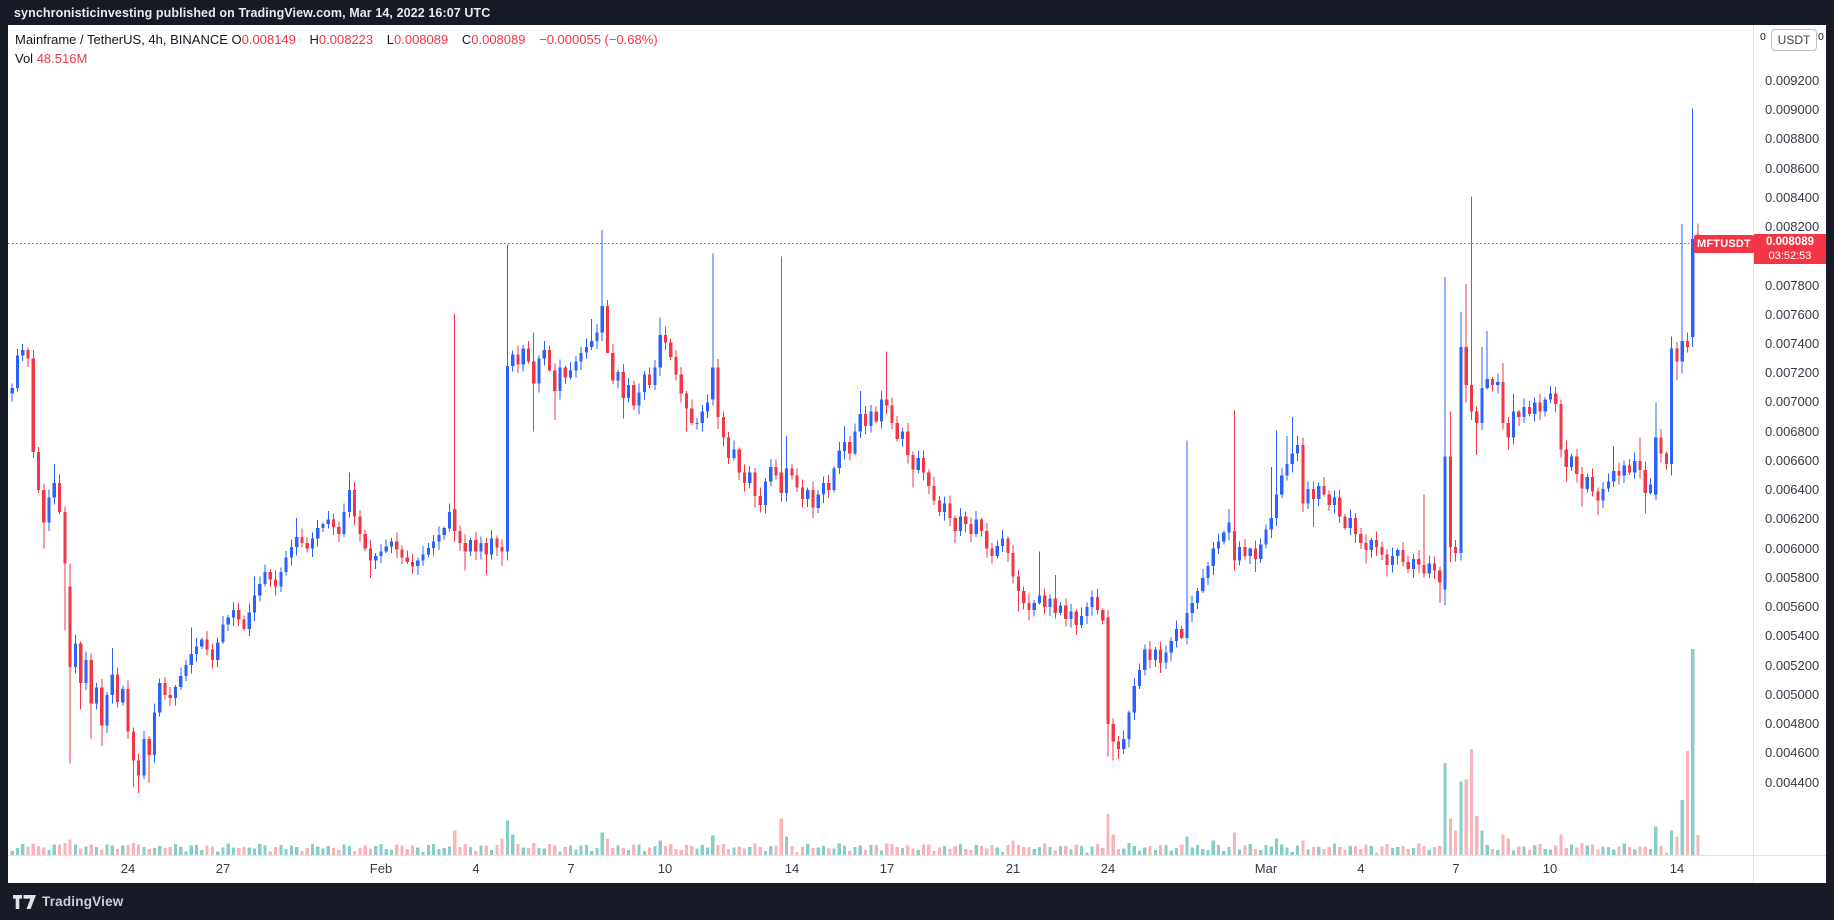  I want to click on symbol-price-flag: MFTUSDT, so click(1724, 244).